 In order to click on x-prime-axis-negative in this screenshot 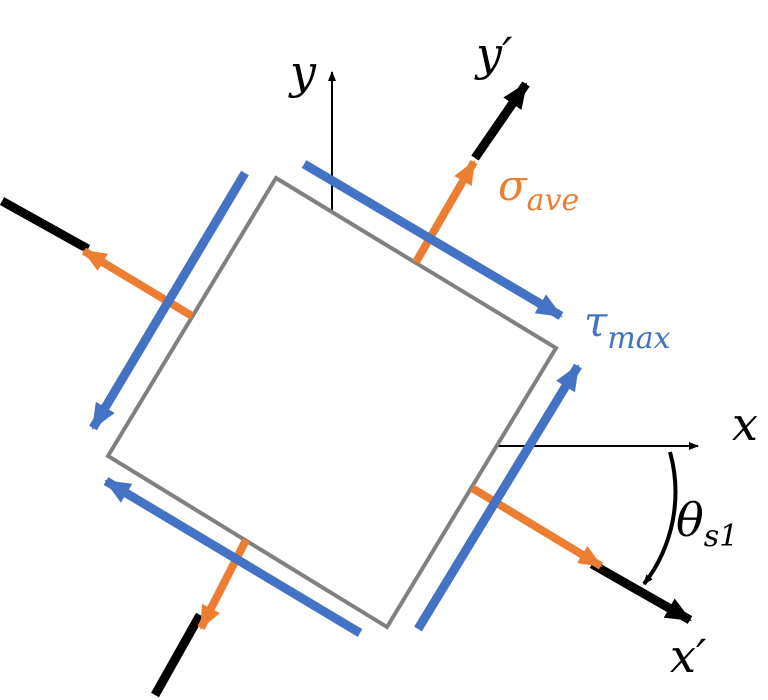, I will do `click(177, 655)`.